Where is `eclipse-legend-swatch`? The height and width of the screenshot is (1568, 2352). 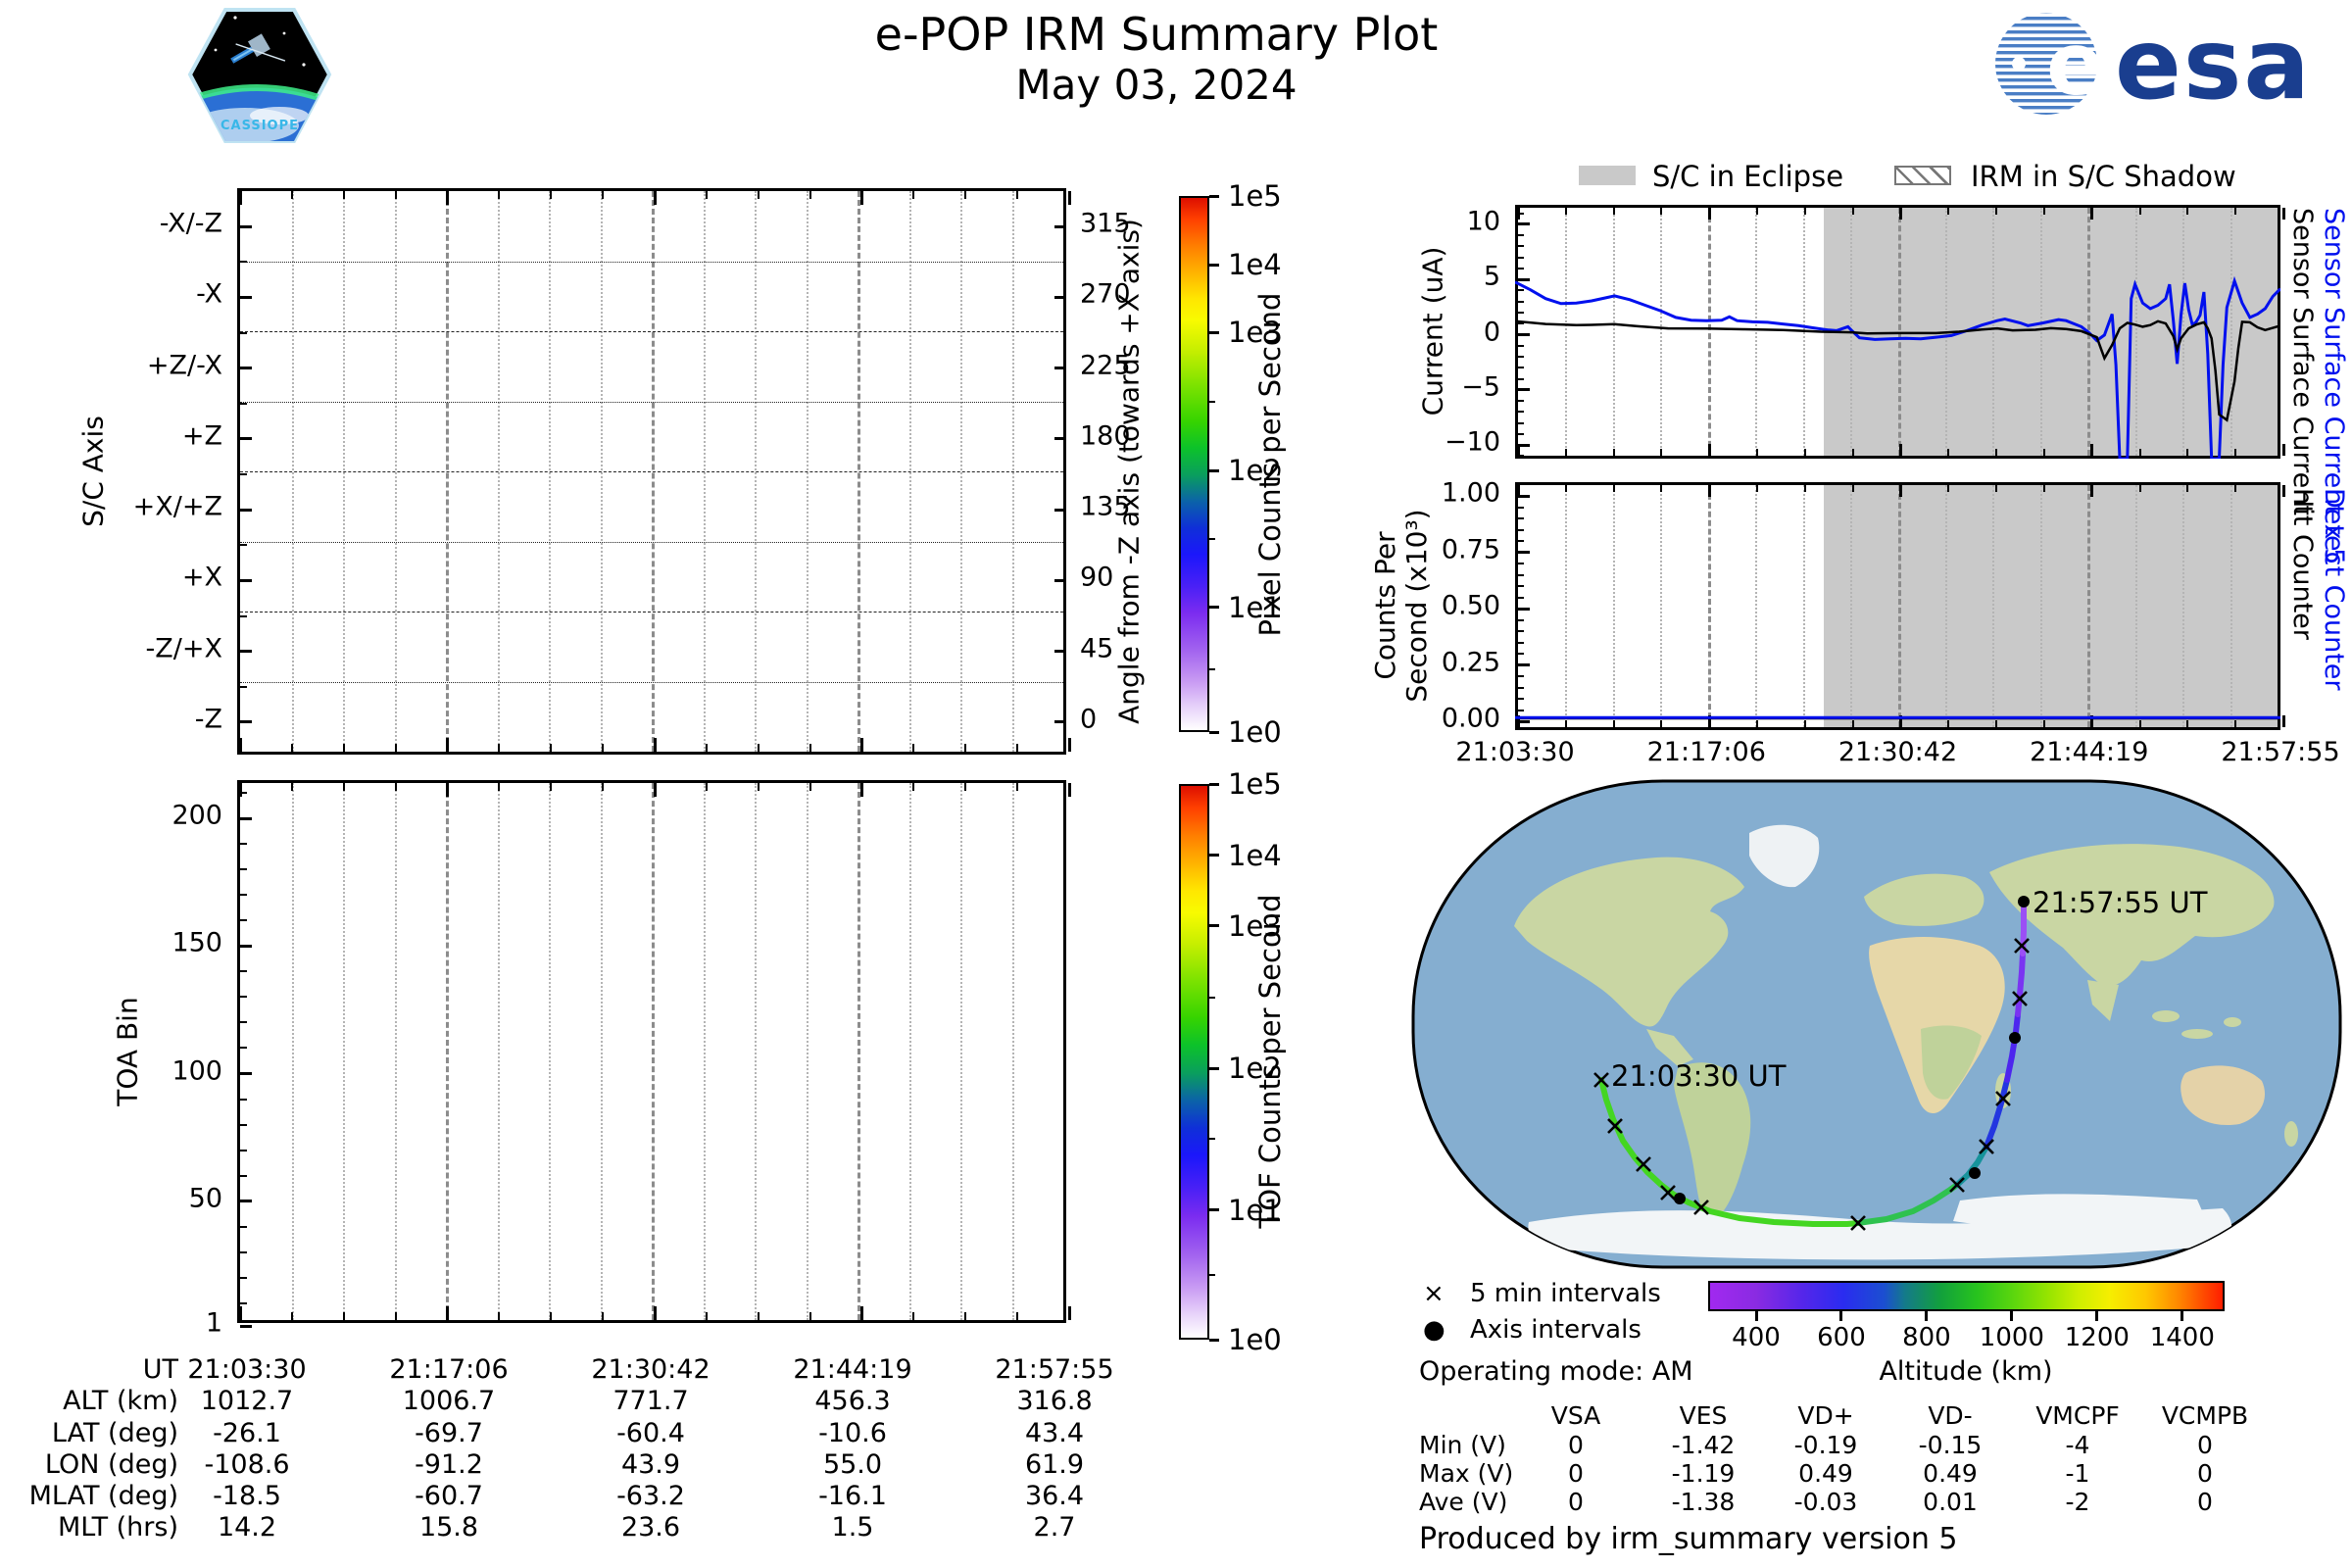 eclipse-legend-swatch is located at coordinates (1607, 175).